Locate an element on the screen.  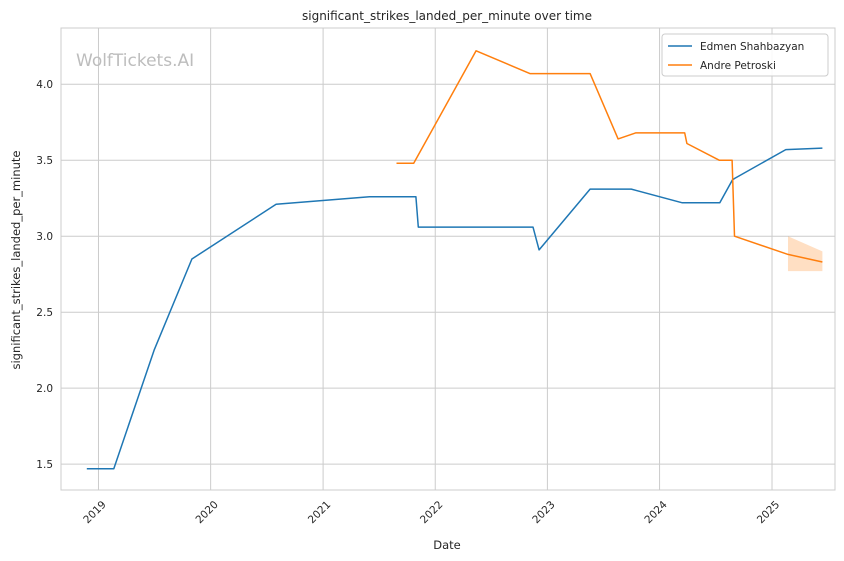
y-axis-label: significant_strikes_landed_per_minute is located at coordinates (16, 260).